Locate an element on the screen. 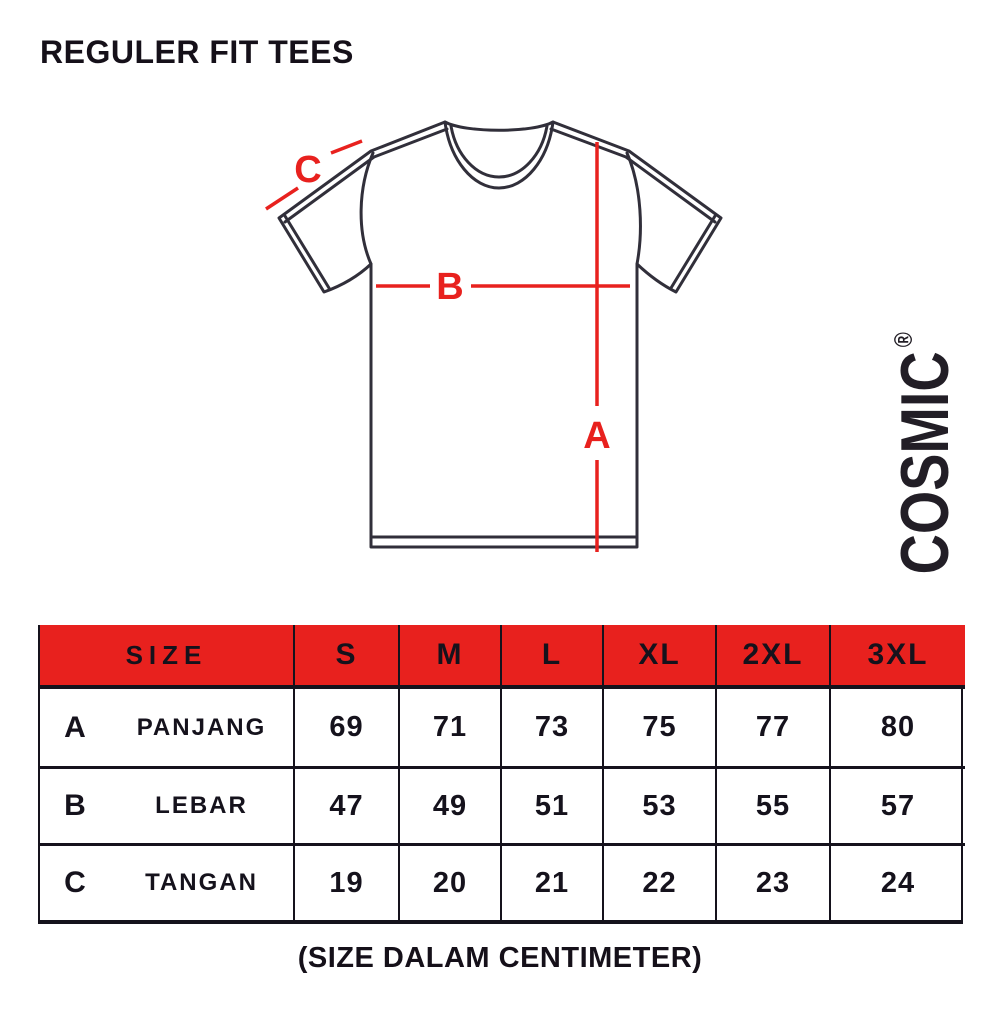  table-value: 51 is located at coordinates (551, 804).